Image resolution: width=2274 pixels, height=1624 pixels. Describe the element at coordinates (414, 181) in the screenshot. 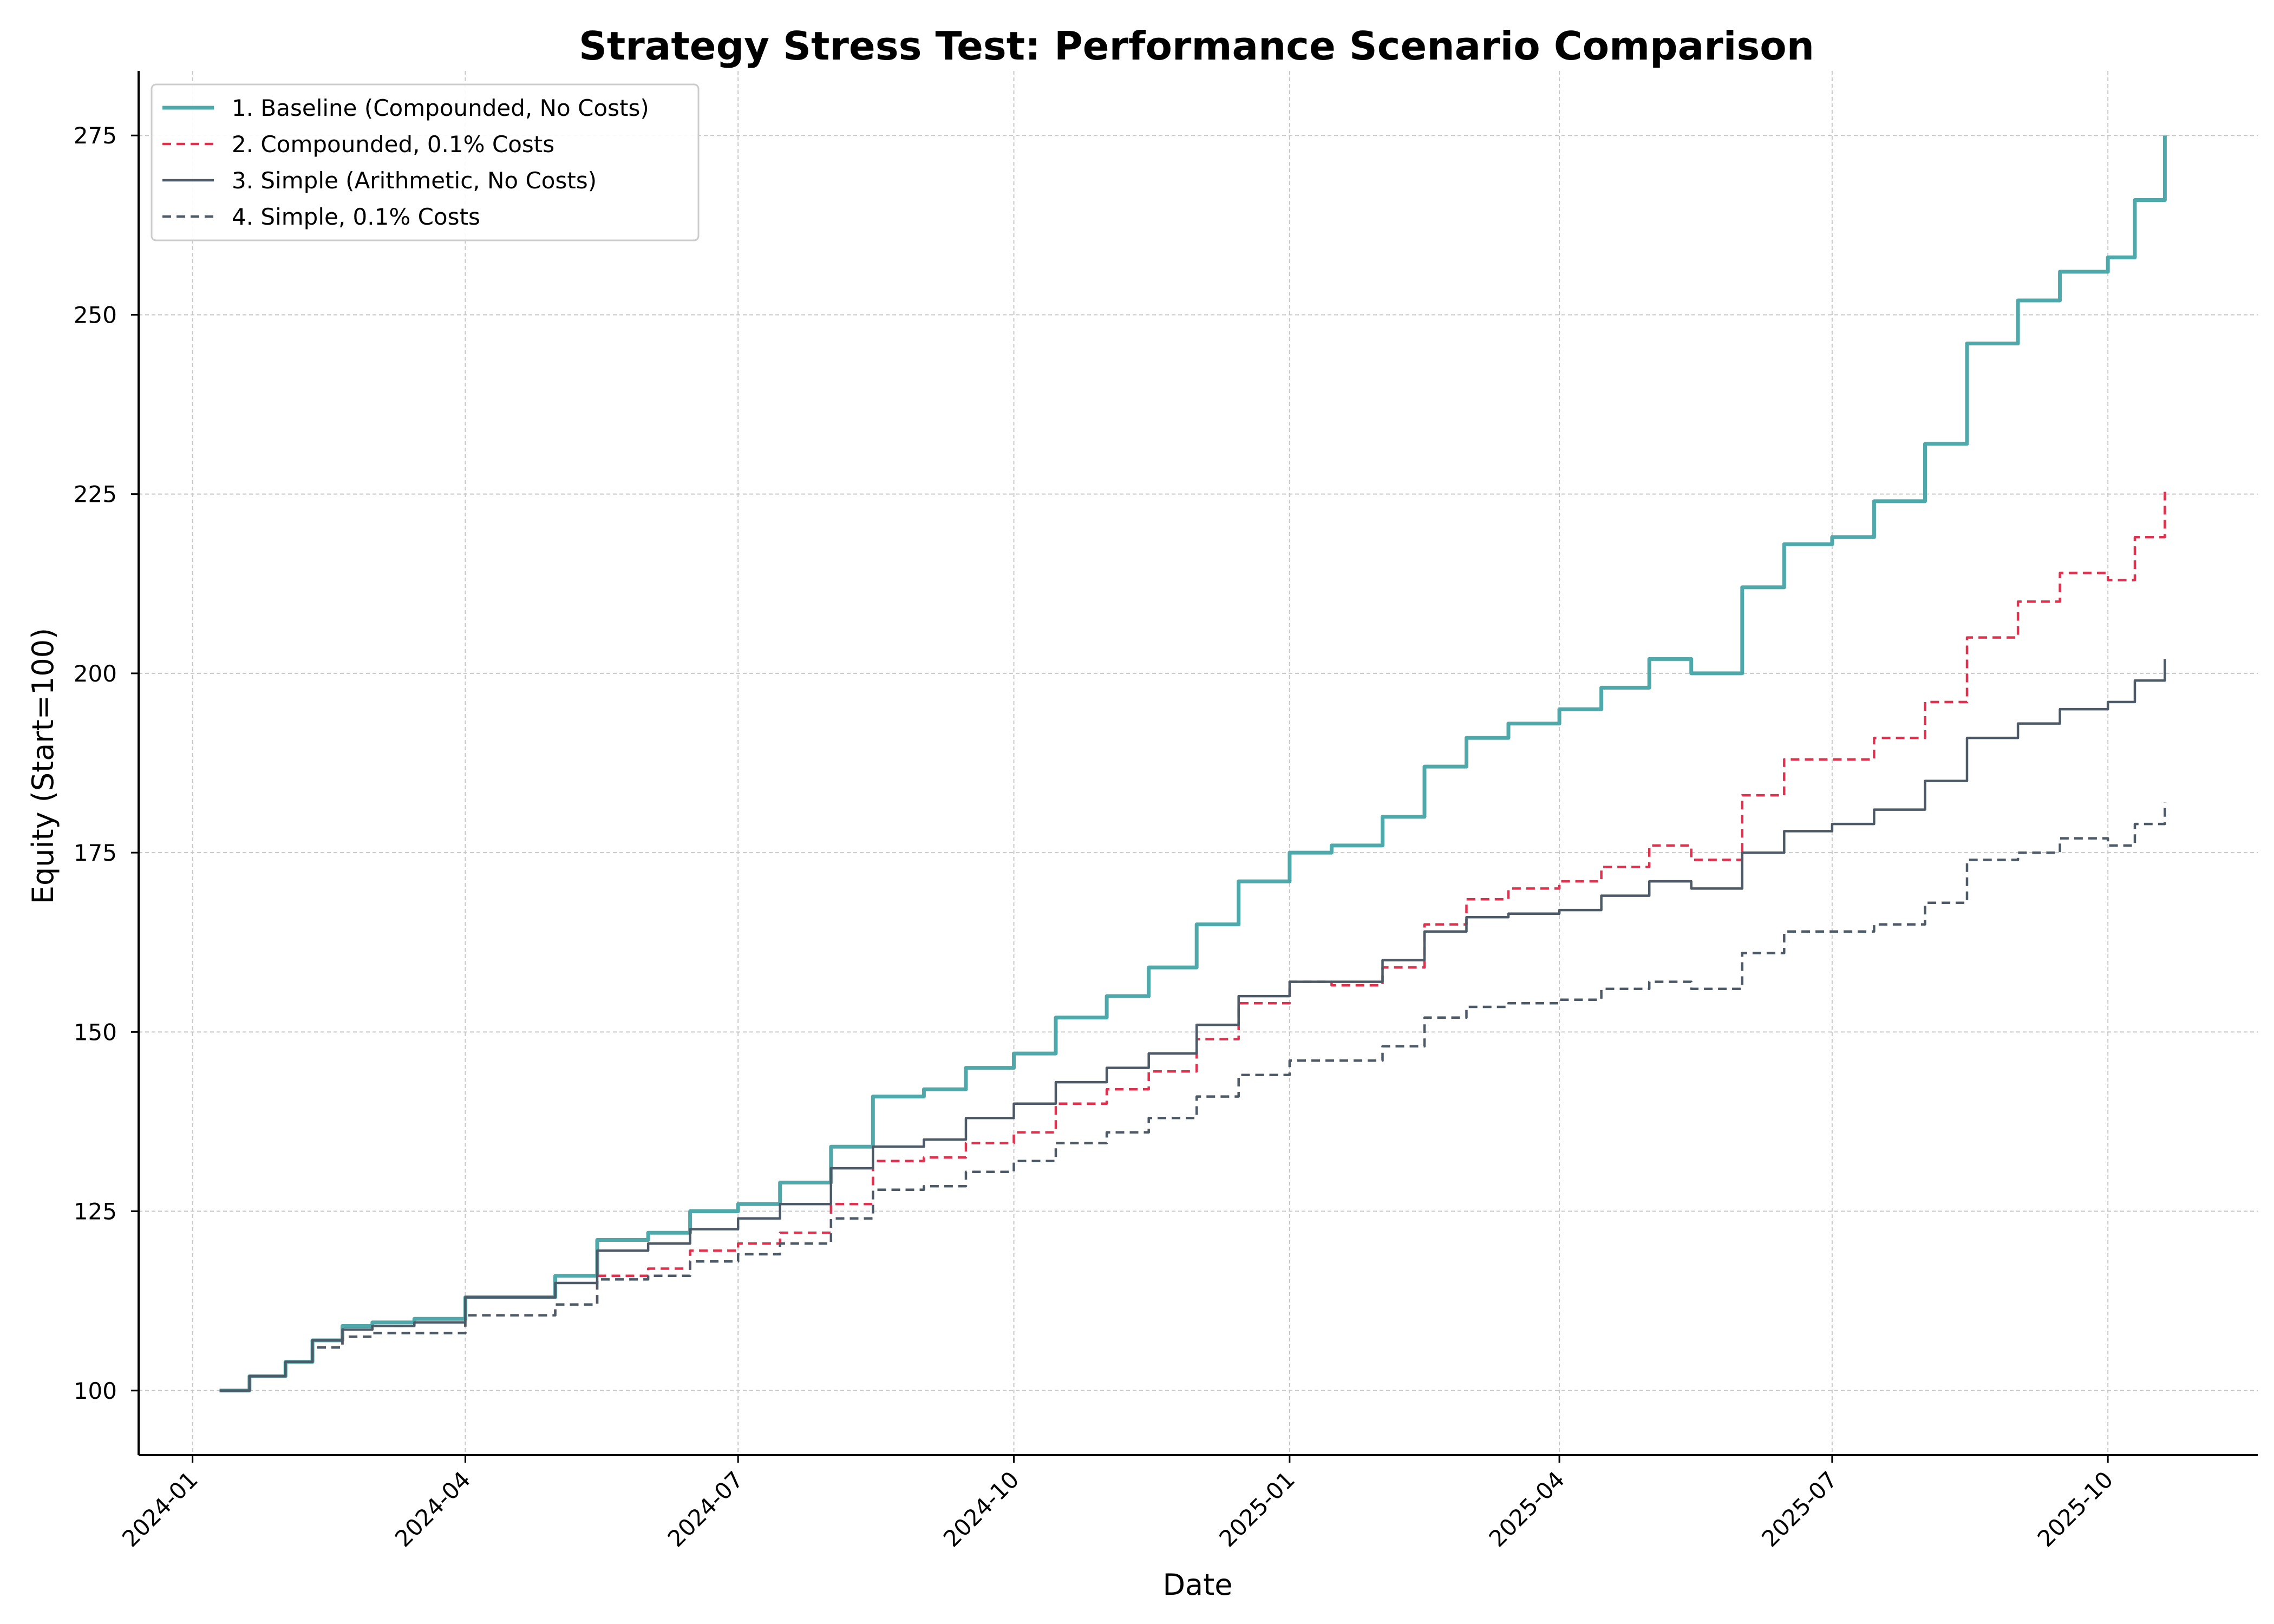

I see `legend-label-3: 3. Simple (Arithmetic, No Costs)` at that location.